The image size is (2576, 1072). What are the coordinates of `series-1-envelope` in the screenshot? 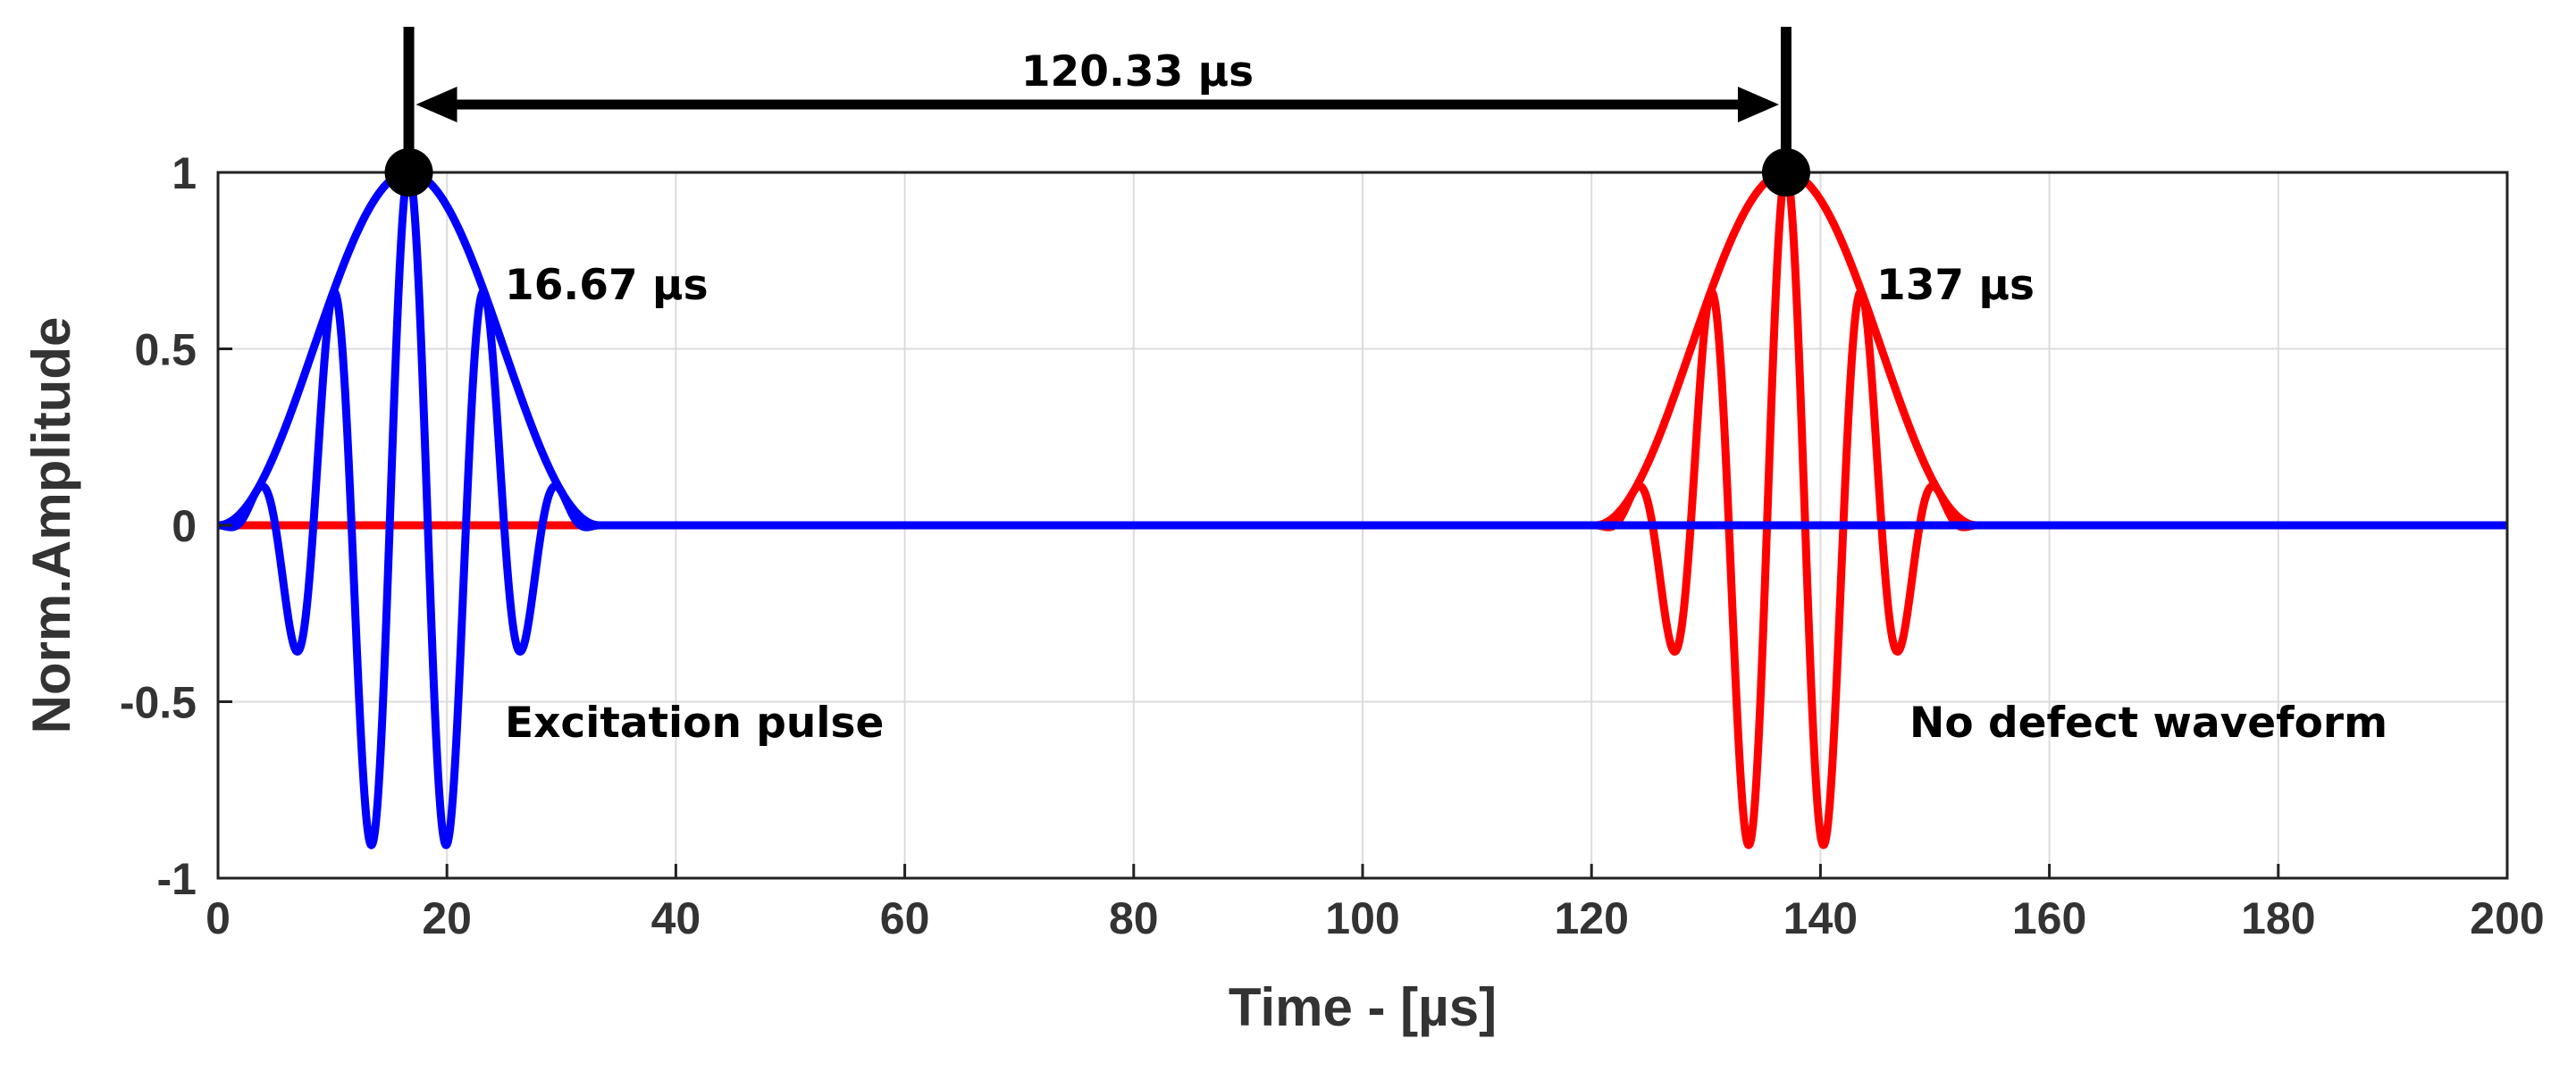 It's located at (1786, 351).